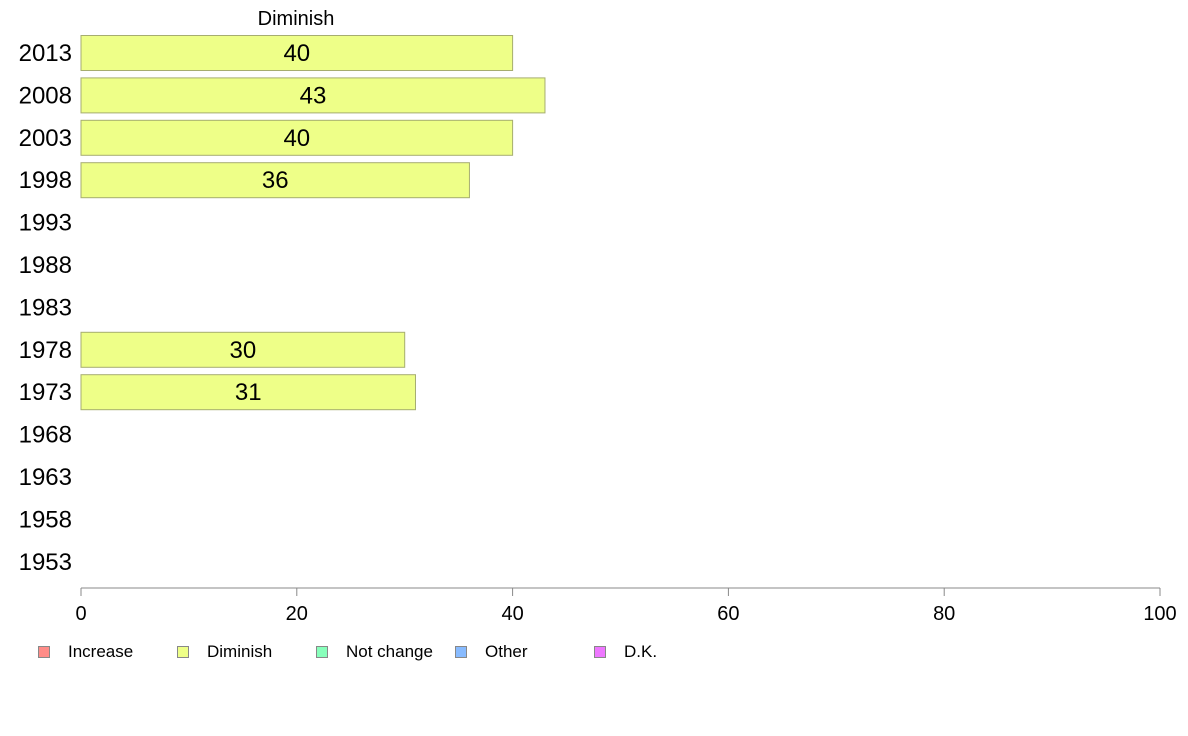 The height and width of the screenshot is (736, 1188). What do you see at coordinates (45, 392) in the screenshot?
I see `y-tick-label: 1973` at bounding box center [45, 392].